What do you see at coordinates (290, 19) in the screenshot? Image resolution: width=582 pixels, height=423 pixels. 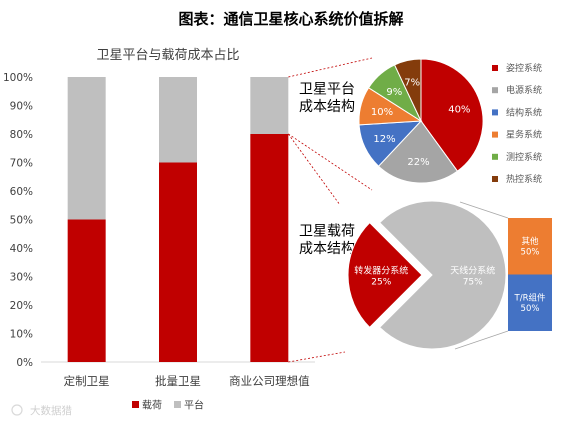 I see `page-title: 图表：通信卫星核心系统价值拆解` at bounding box center [290, 19].